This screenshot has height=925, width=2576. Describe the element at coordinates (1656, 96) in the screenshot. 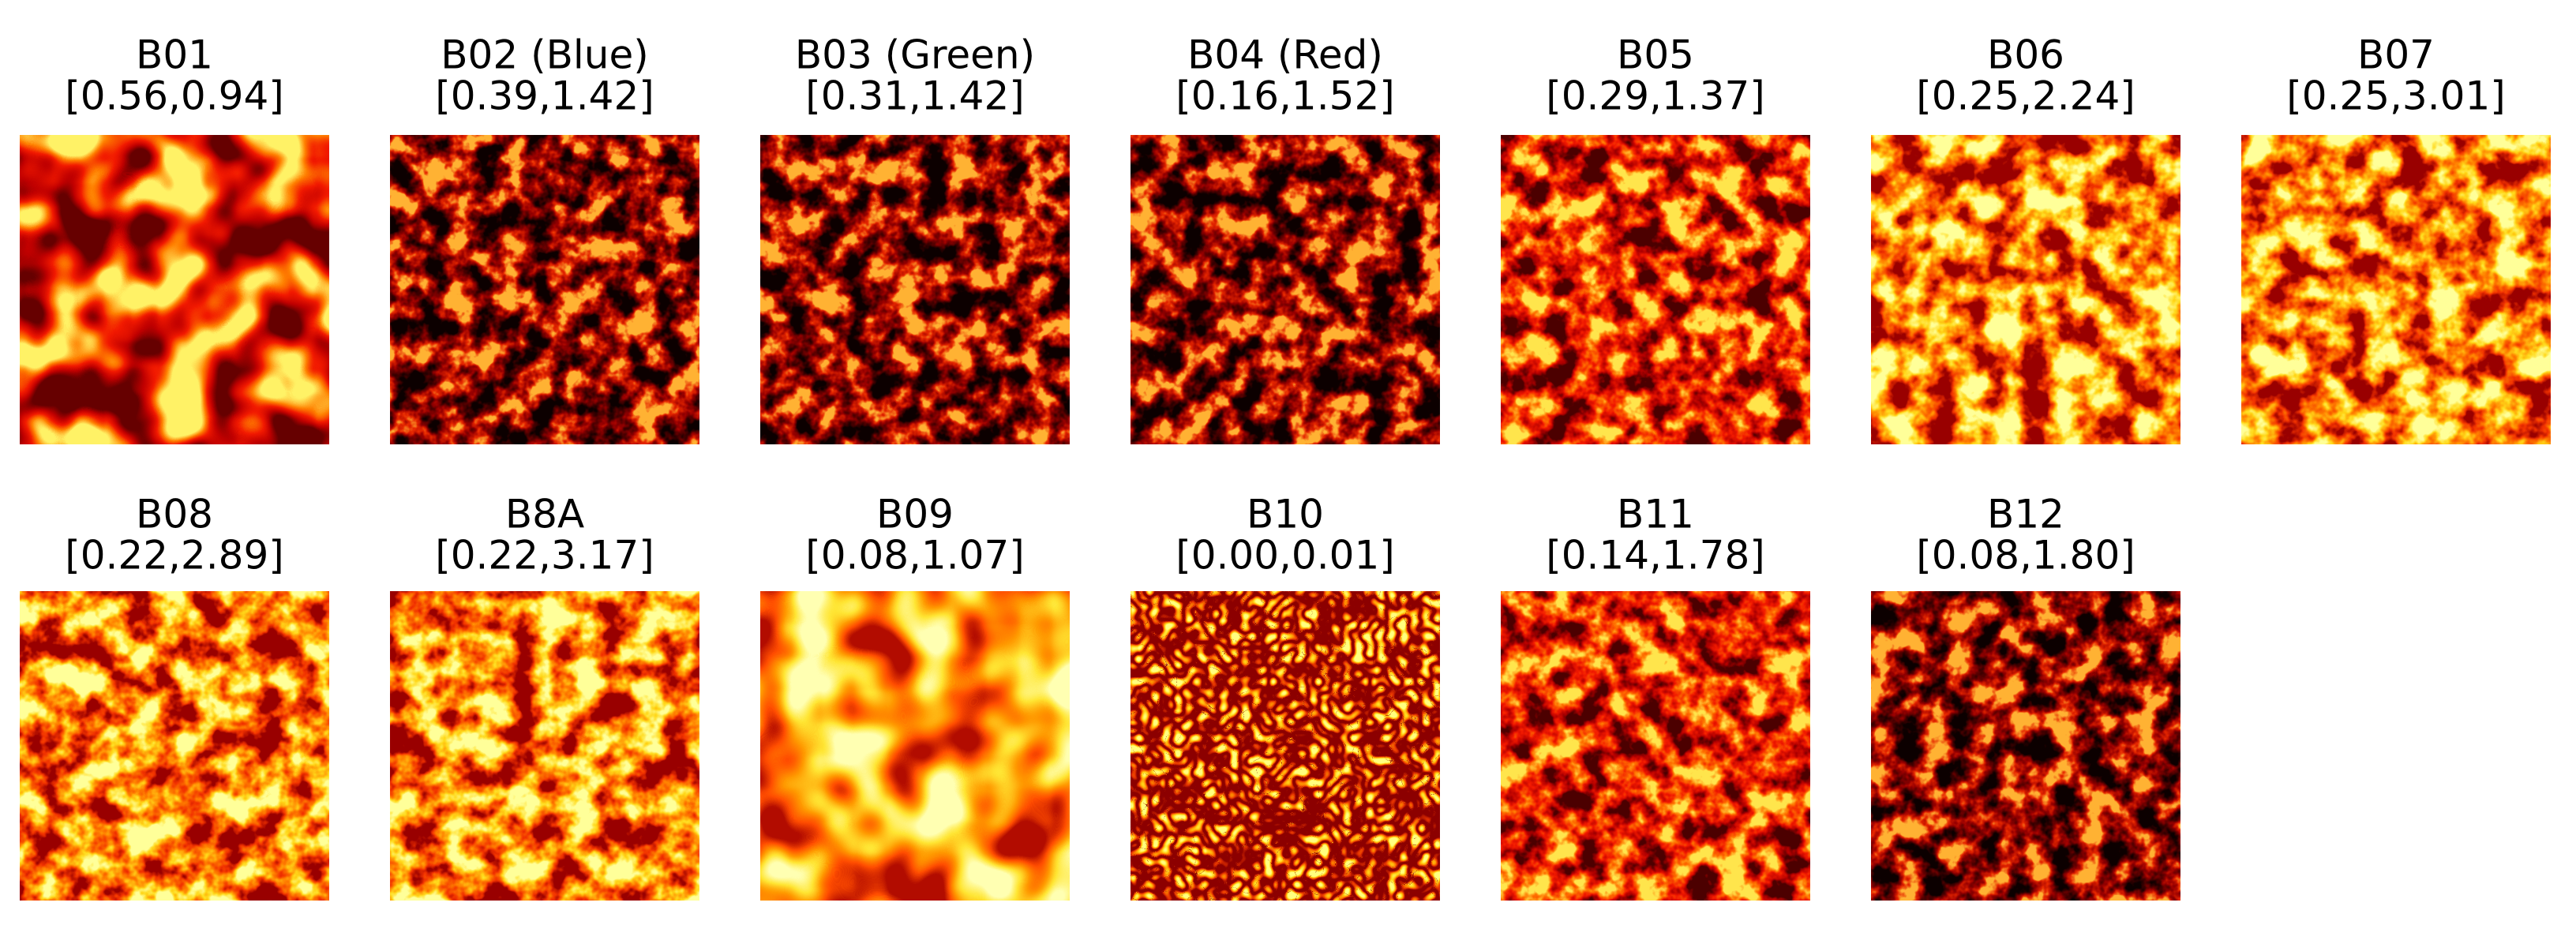

I see `panel-range: [0.29,1.37]` at that location.